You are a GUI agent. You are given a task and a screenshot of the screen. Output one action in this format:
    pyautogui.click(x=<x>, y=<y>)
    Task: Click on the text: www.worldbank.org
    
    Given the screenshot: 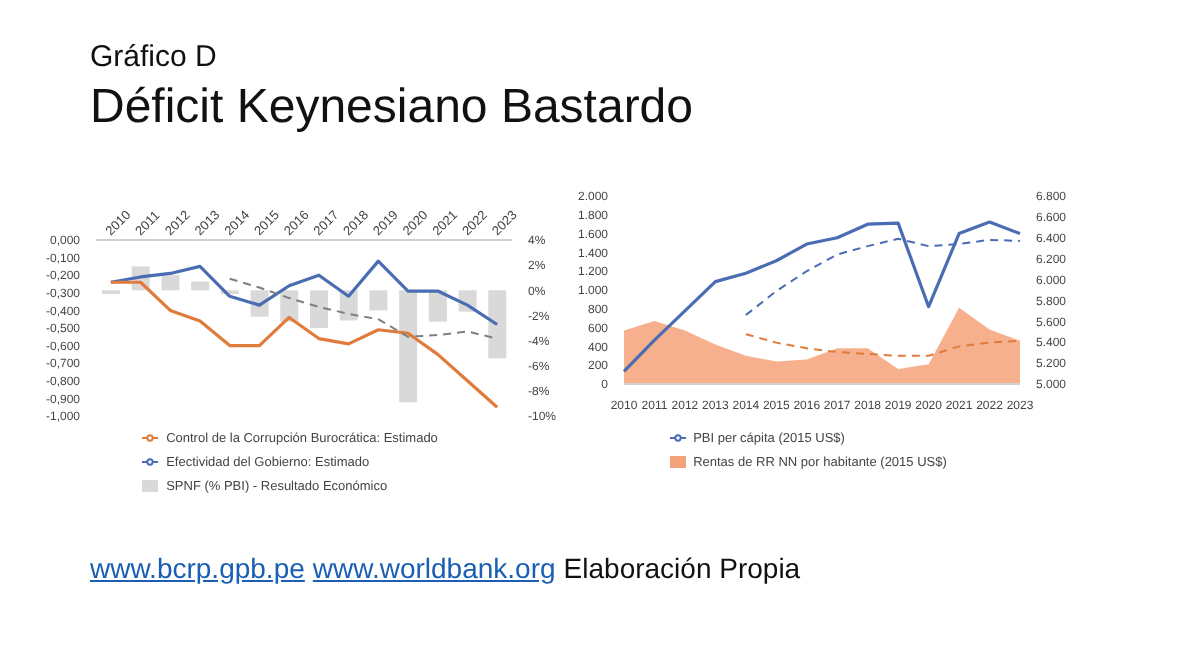 What is the action you would take?
    pyautogui.click(x=434, y=568)
    